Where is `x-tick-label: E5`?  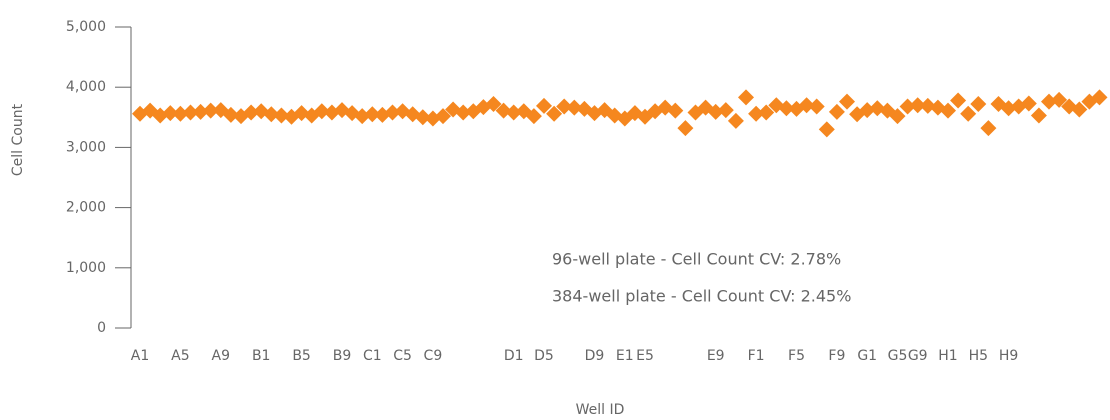
x-tick-label: E5 is located at coordinates (645, 356).